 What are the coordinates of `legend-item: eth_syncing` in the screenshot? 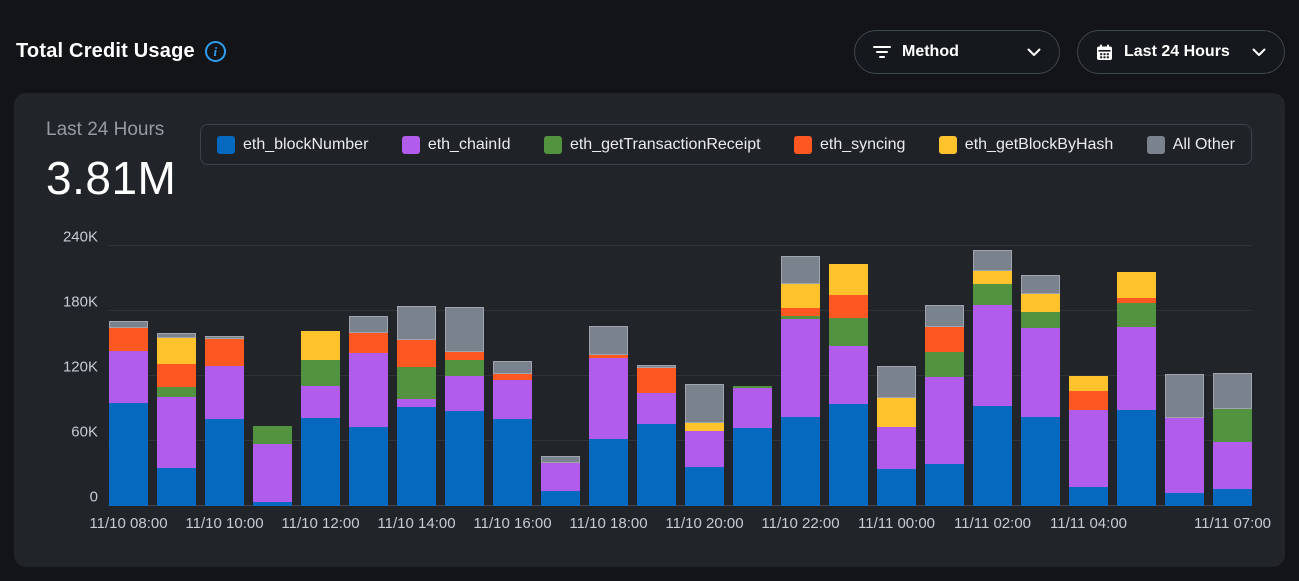 It's located at (849, 144).